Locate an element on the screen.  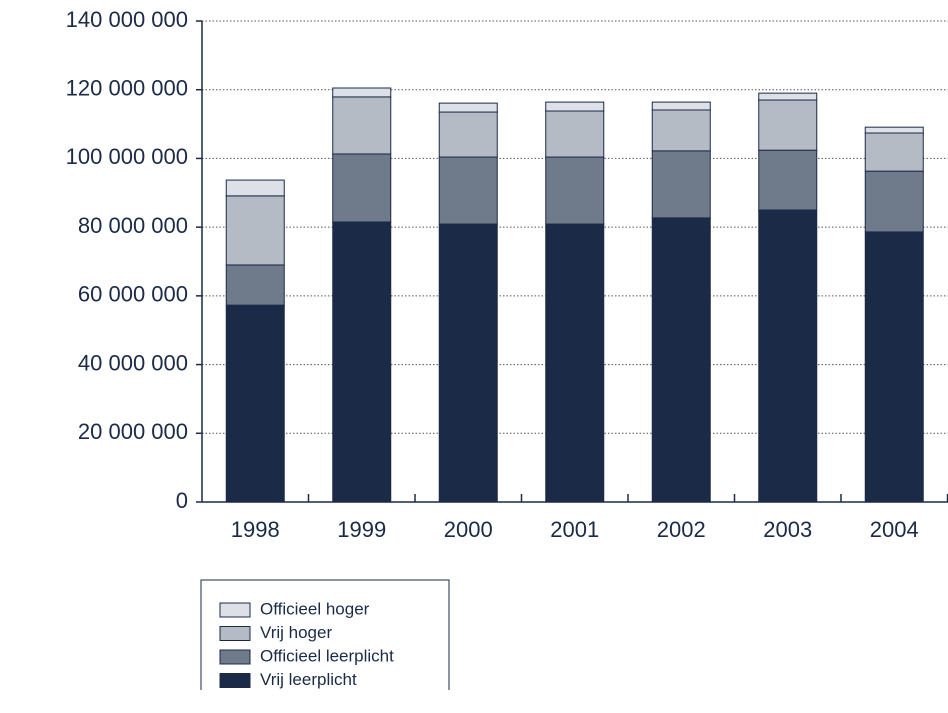
legend-label: Vrij hoger is located at coordinates (296, 632).